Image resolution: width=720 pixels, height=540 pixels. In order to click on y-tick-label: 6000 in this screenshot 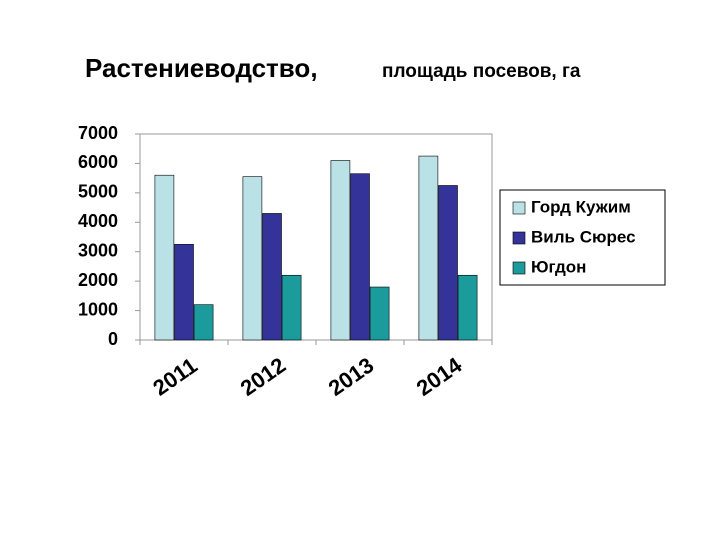, I will do `click(98, 162)`.